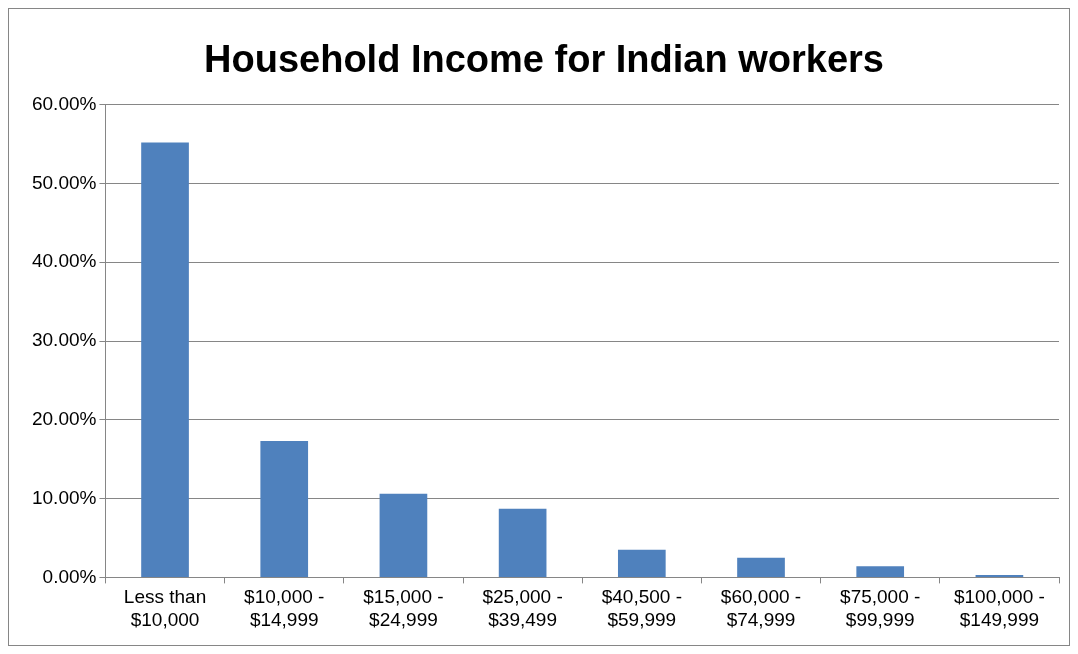 The width and height of the screenshot is (1078, 654). Describe the element at coordinates (880, 608) in the screenshot. I see `x-tick-label: $75,000 - $99,999` at that location.